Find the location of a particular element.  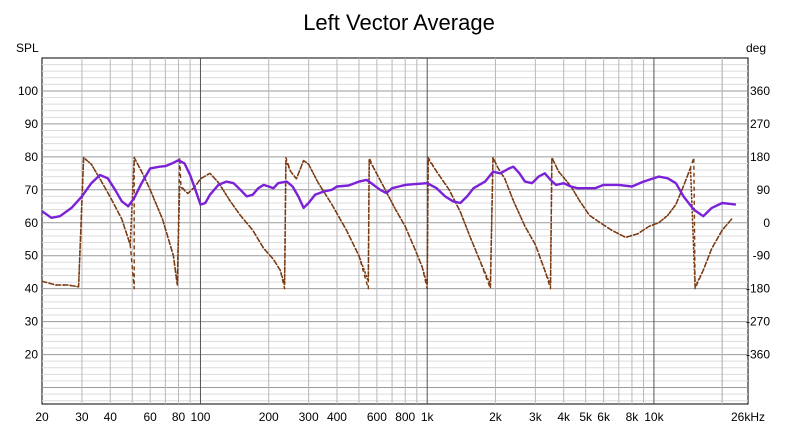

x-tick-label: 3k is located at coordinates (536, 417).